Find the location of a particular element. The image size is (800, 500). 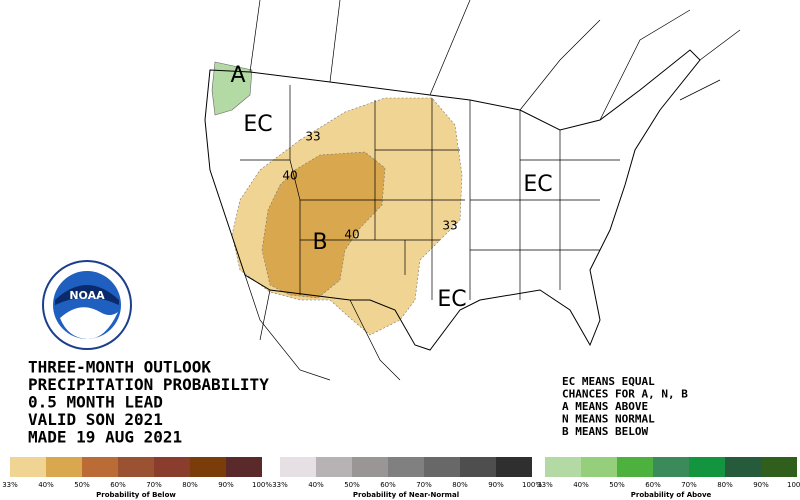

region-label: B is located at coordinates (319, 242).